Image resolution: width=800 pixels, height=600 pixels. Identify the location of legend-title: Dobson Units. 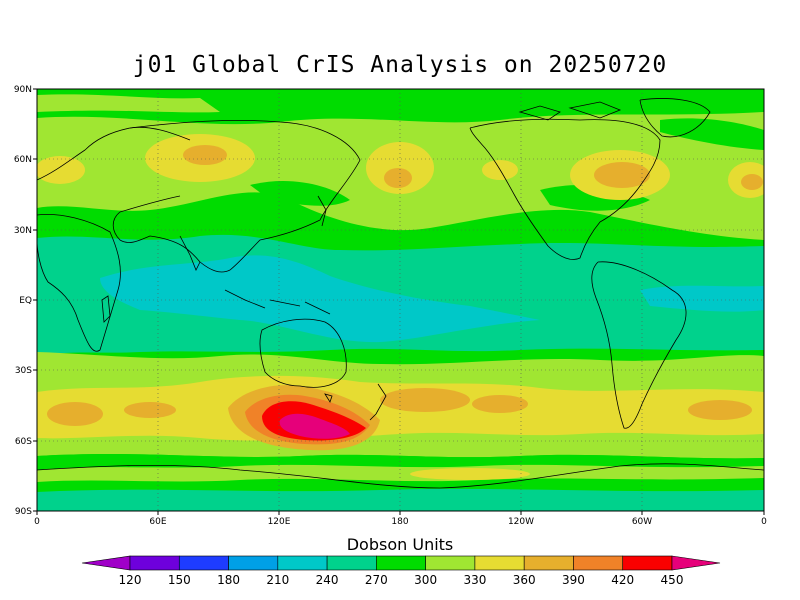
(400, 544).